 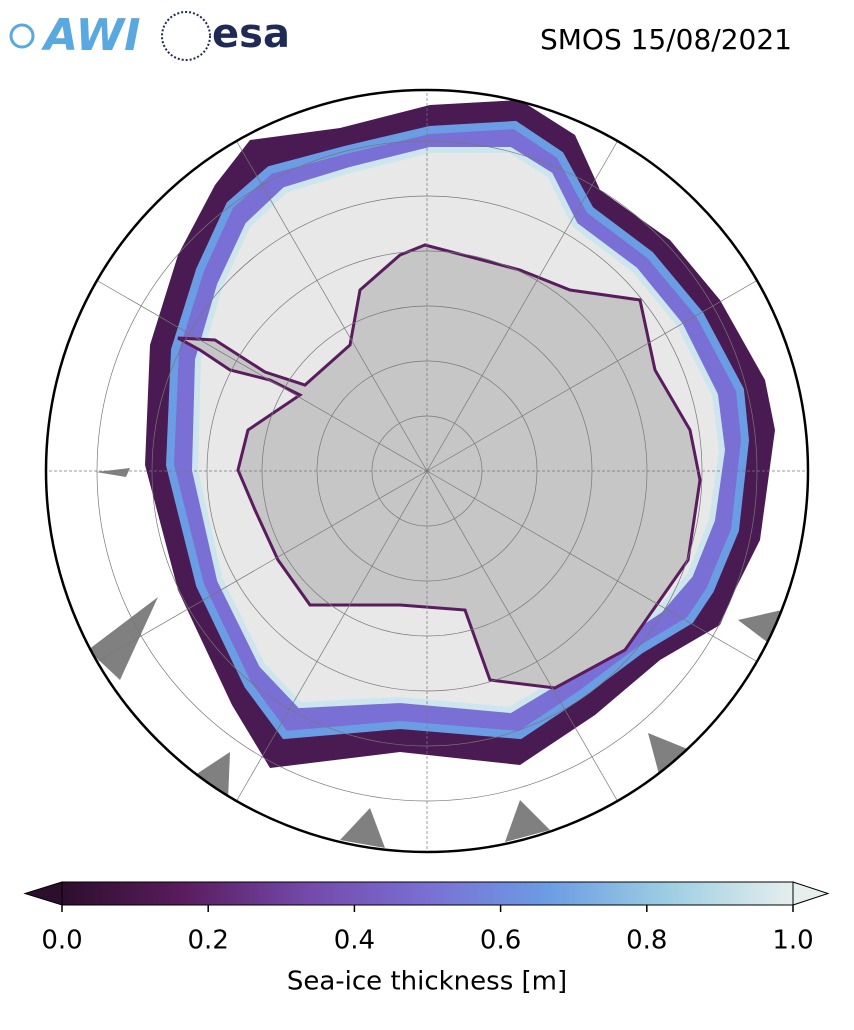 What do you see at coordinates (61, 941) in the screenshot?
I see `colorbar-tick-label: 0.0` at bounding box center [61, 941].